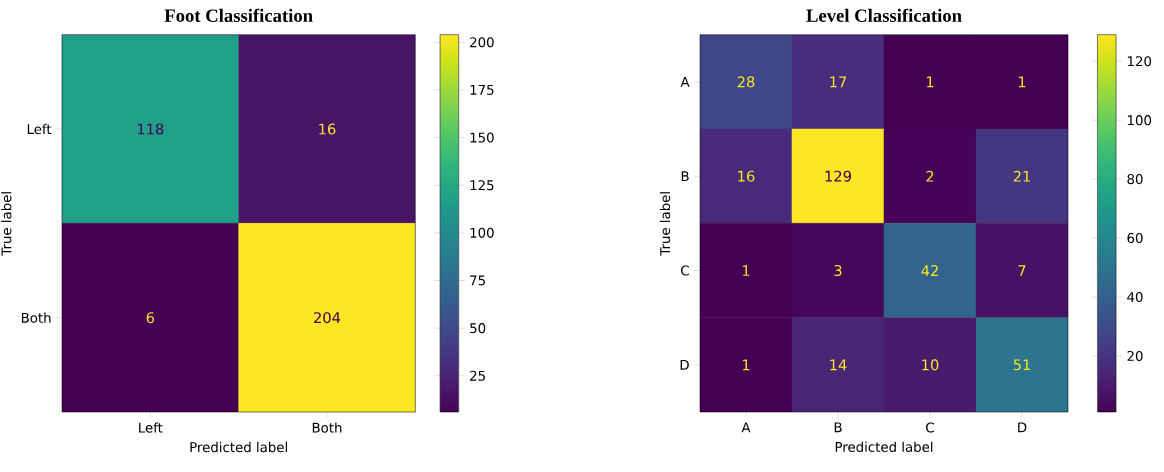  I want to click on data-label: 16, so click(746, 176).